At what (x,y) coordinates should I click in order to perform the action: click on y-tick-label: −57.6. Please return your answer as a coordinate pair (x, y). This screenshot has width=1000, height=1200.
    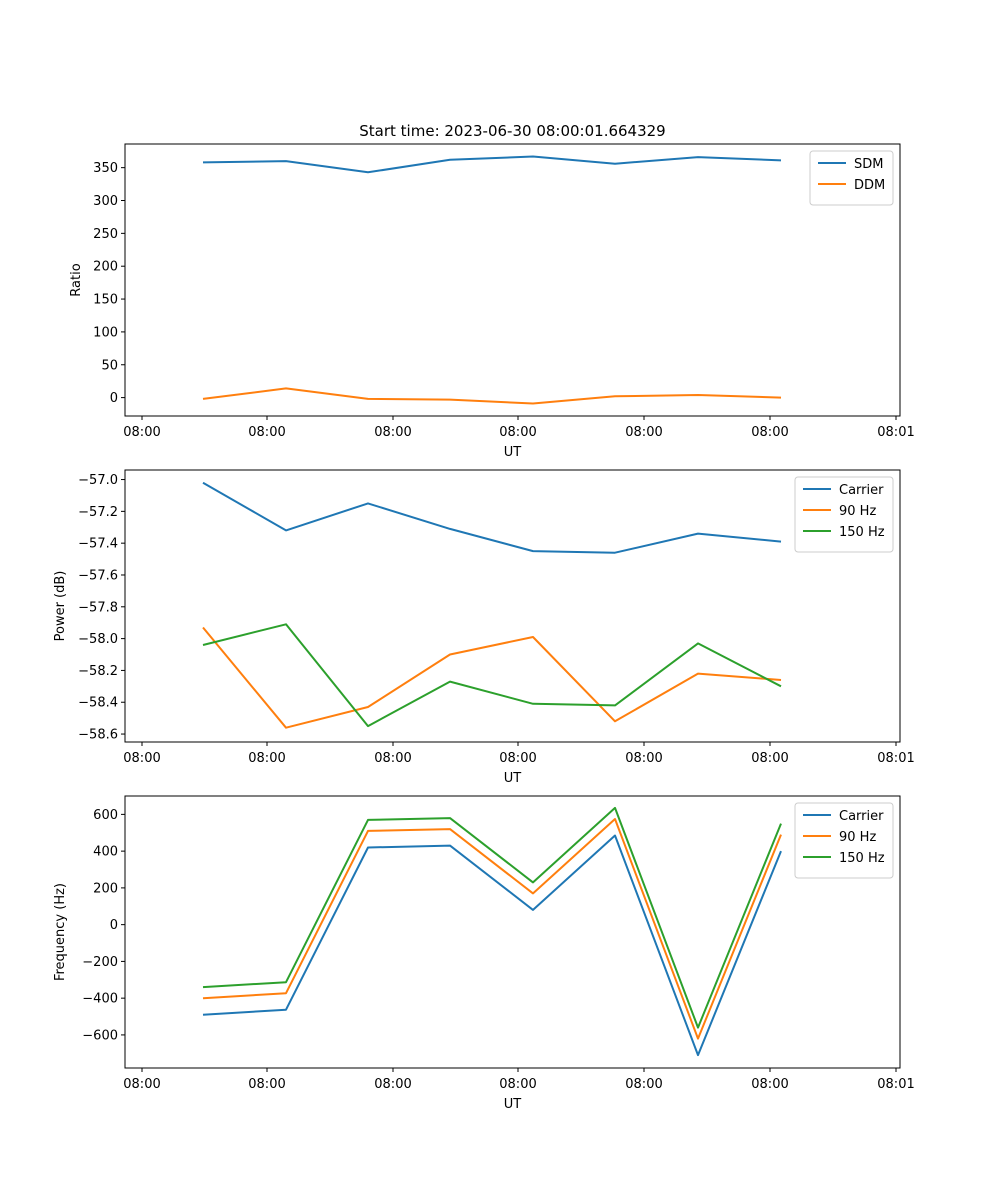
    Looking at the image, I should click on (98, 575).